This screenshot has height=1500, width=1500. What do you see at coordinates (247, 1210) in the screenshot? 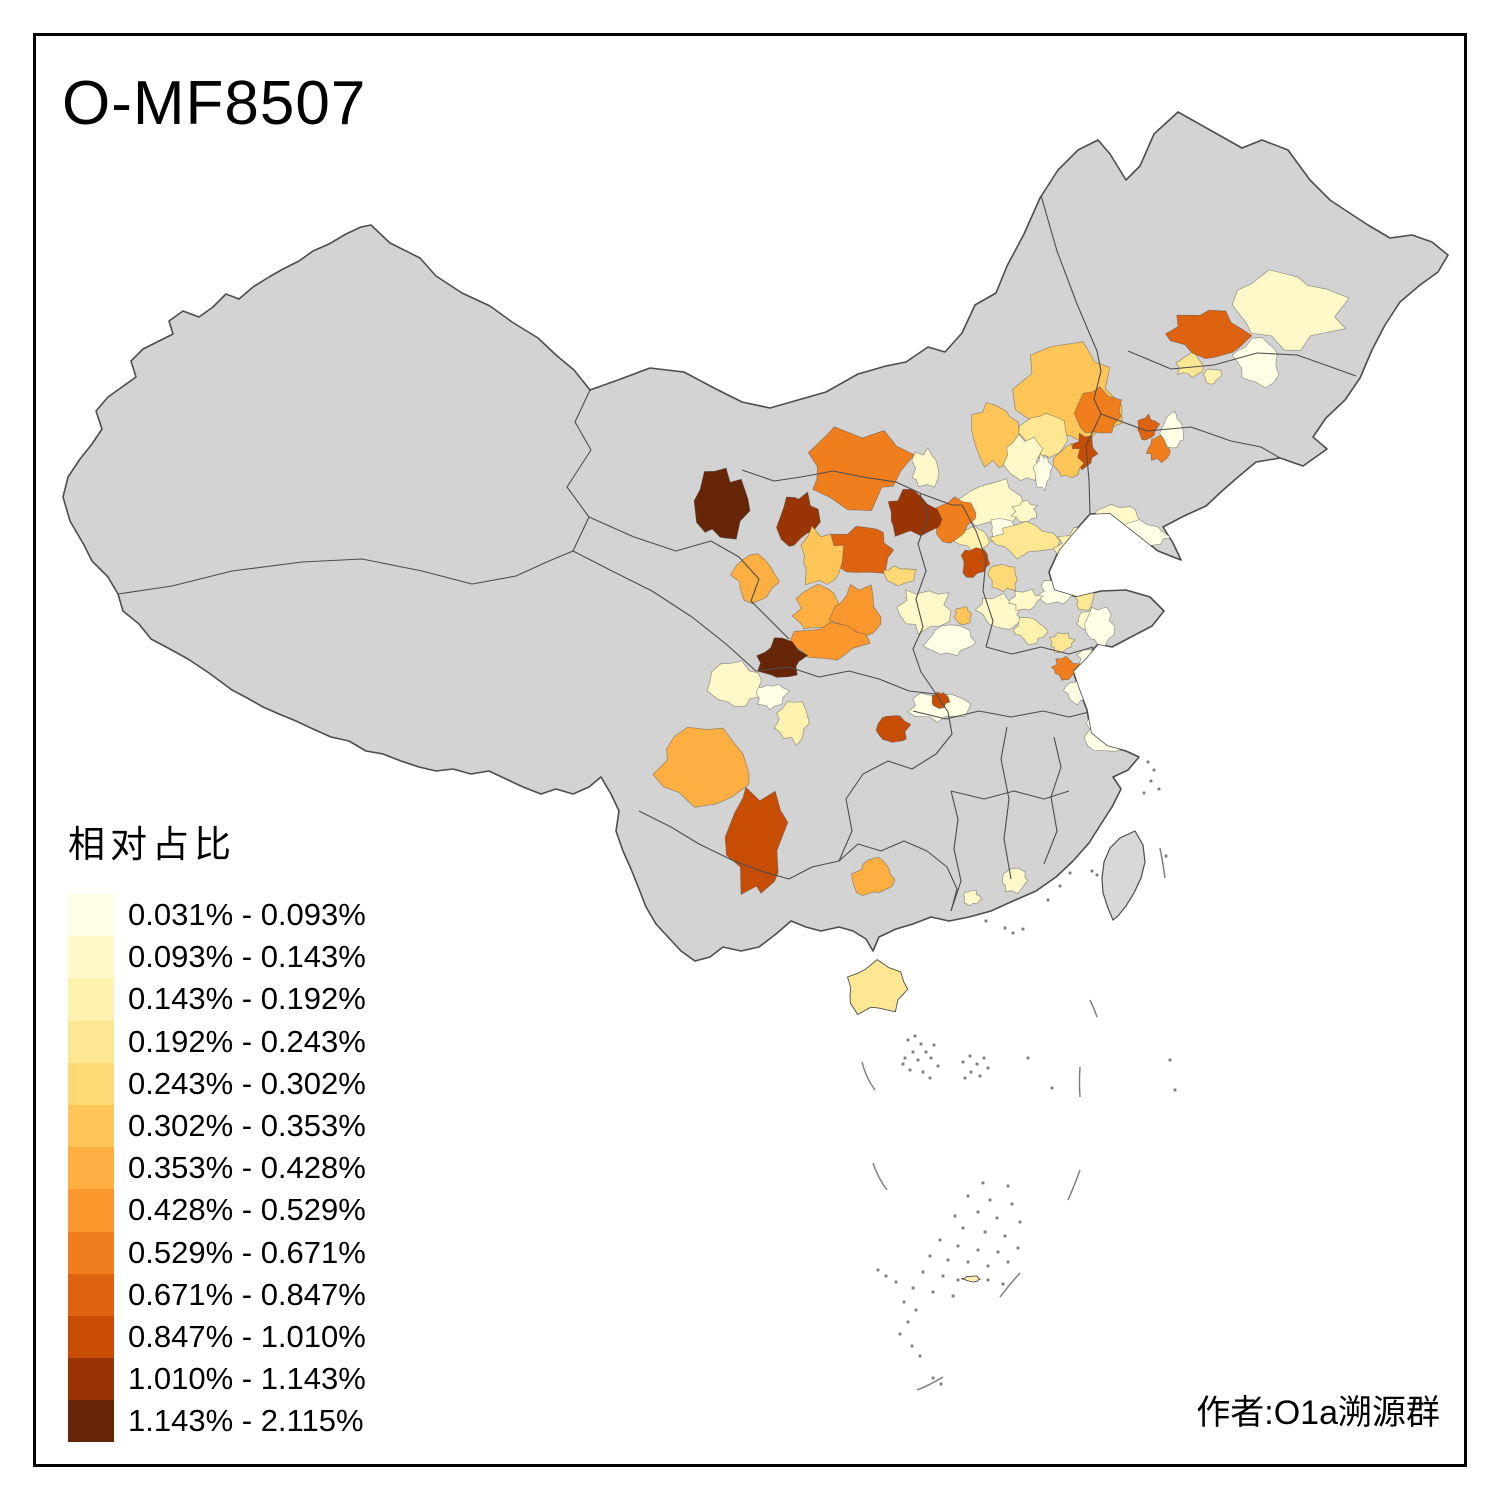
I see `legend-class-label: 0.428% - 0.529%` at bounding box center [247, 1210].